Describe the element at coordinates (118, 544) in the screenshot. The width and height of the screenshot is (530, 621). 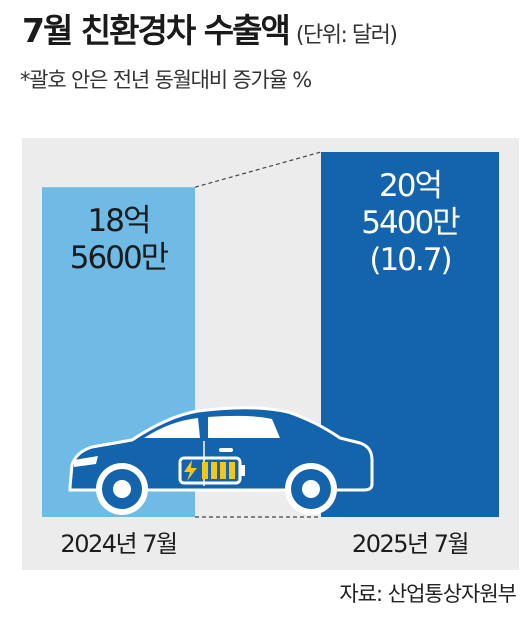
I see `category-label-1: 2024년 7월` at that location.